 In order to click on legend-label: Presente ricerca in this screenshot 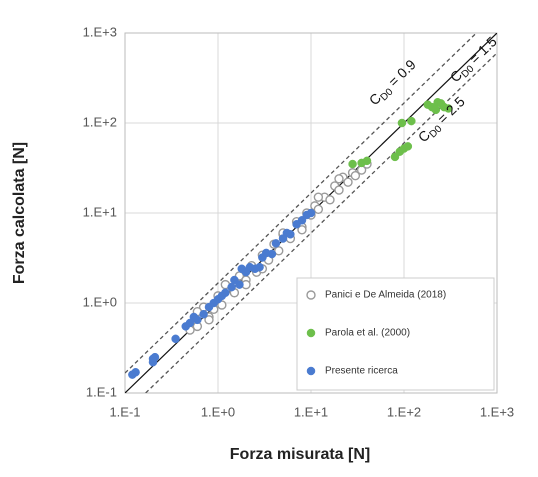, I will do `click(361, 371)`.